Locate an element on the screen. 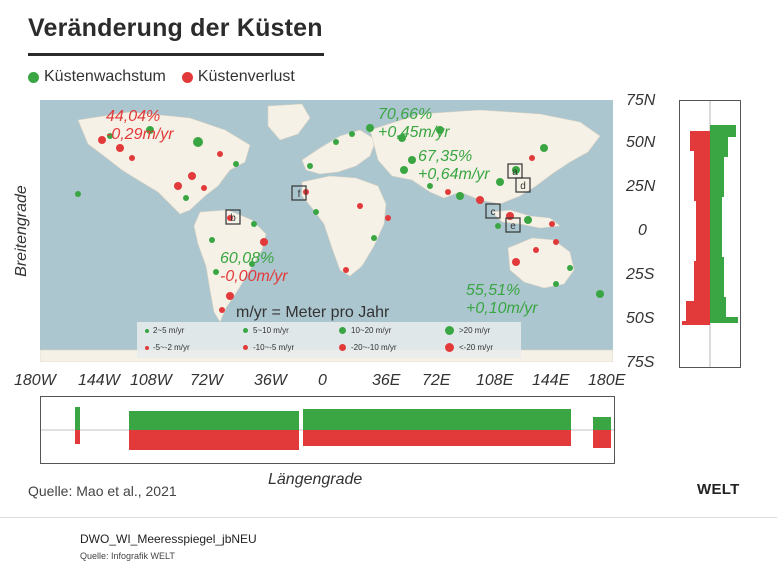 This screenshot has width=777, height=573. annotation-australia: 55,51% +0,10m/yr is located at coordinates (502, 300).